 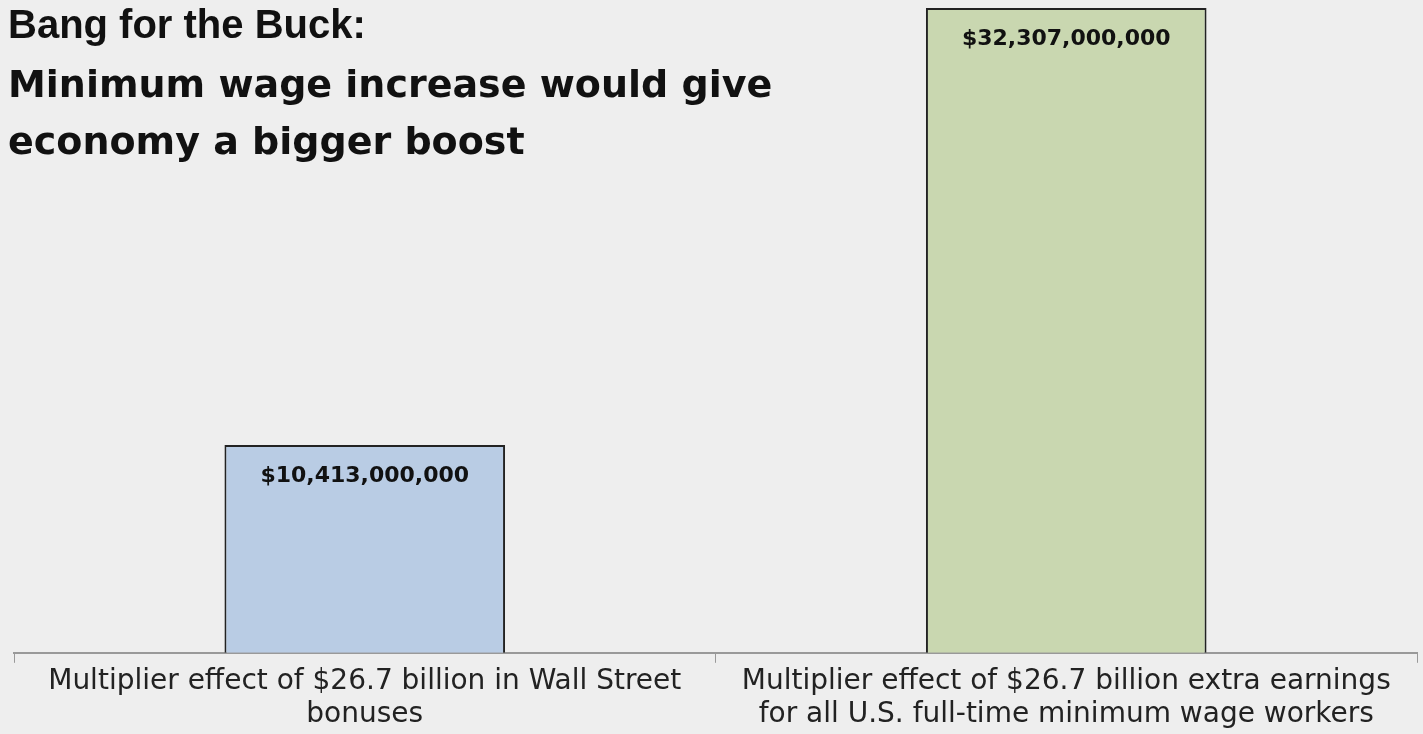 I want to click on data-label: $32,307,000,000, so click(x=1066, y=37).